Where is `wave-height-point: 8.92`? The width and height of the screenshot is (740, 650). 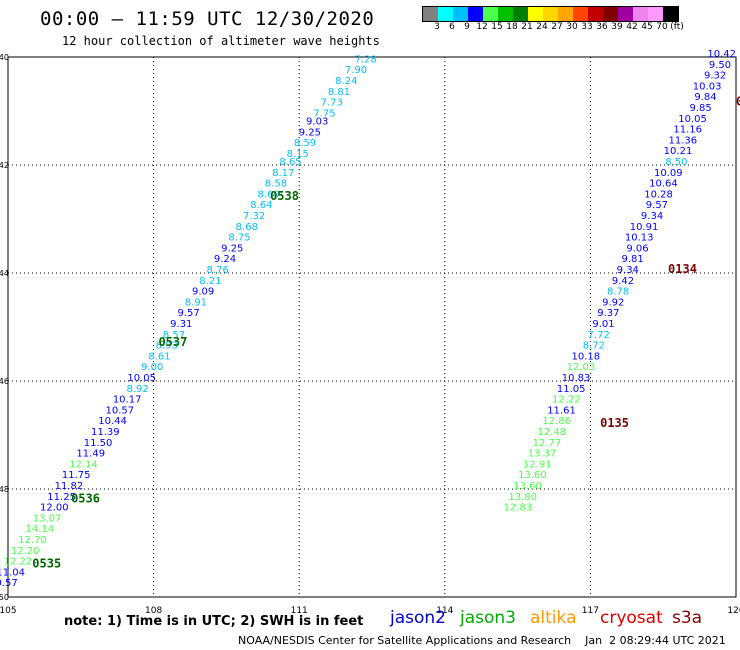 wave-height-point: 8.92 is located at coordinates (137, 389).